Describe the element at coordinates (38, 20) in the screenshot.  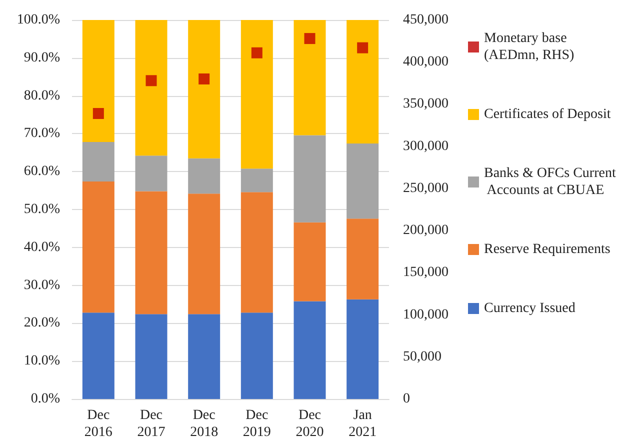
I see `y-tick-label: 100.0%` at that location.